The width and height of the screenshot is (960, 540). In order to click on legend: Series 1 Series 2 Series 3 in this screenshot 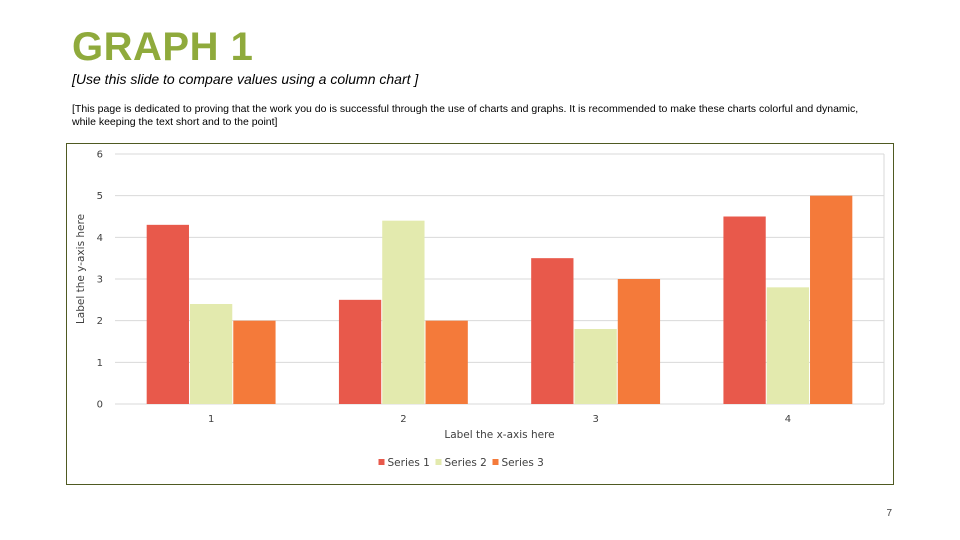, I will do `click(461, 463)`.